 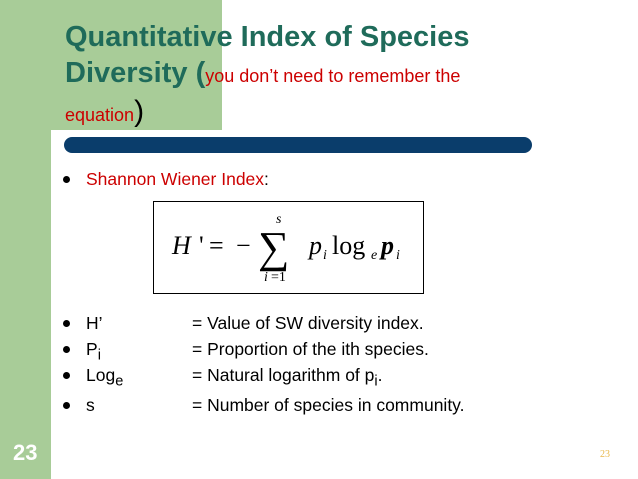 What do you see at coordinates (92, 349) in the screenshot?
I see `definition-term-base: P` at bounding box center [92, 349].